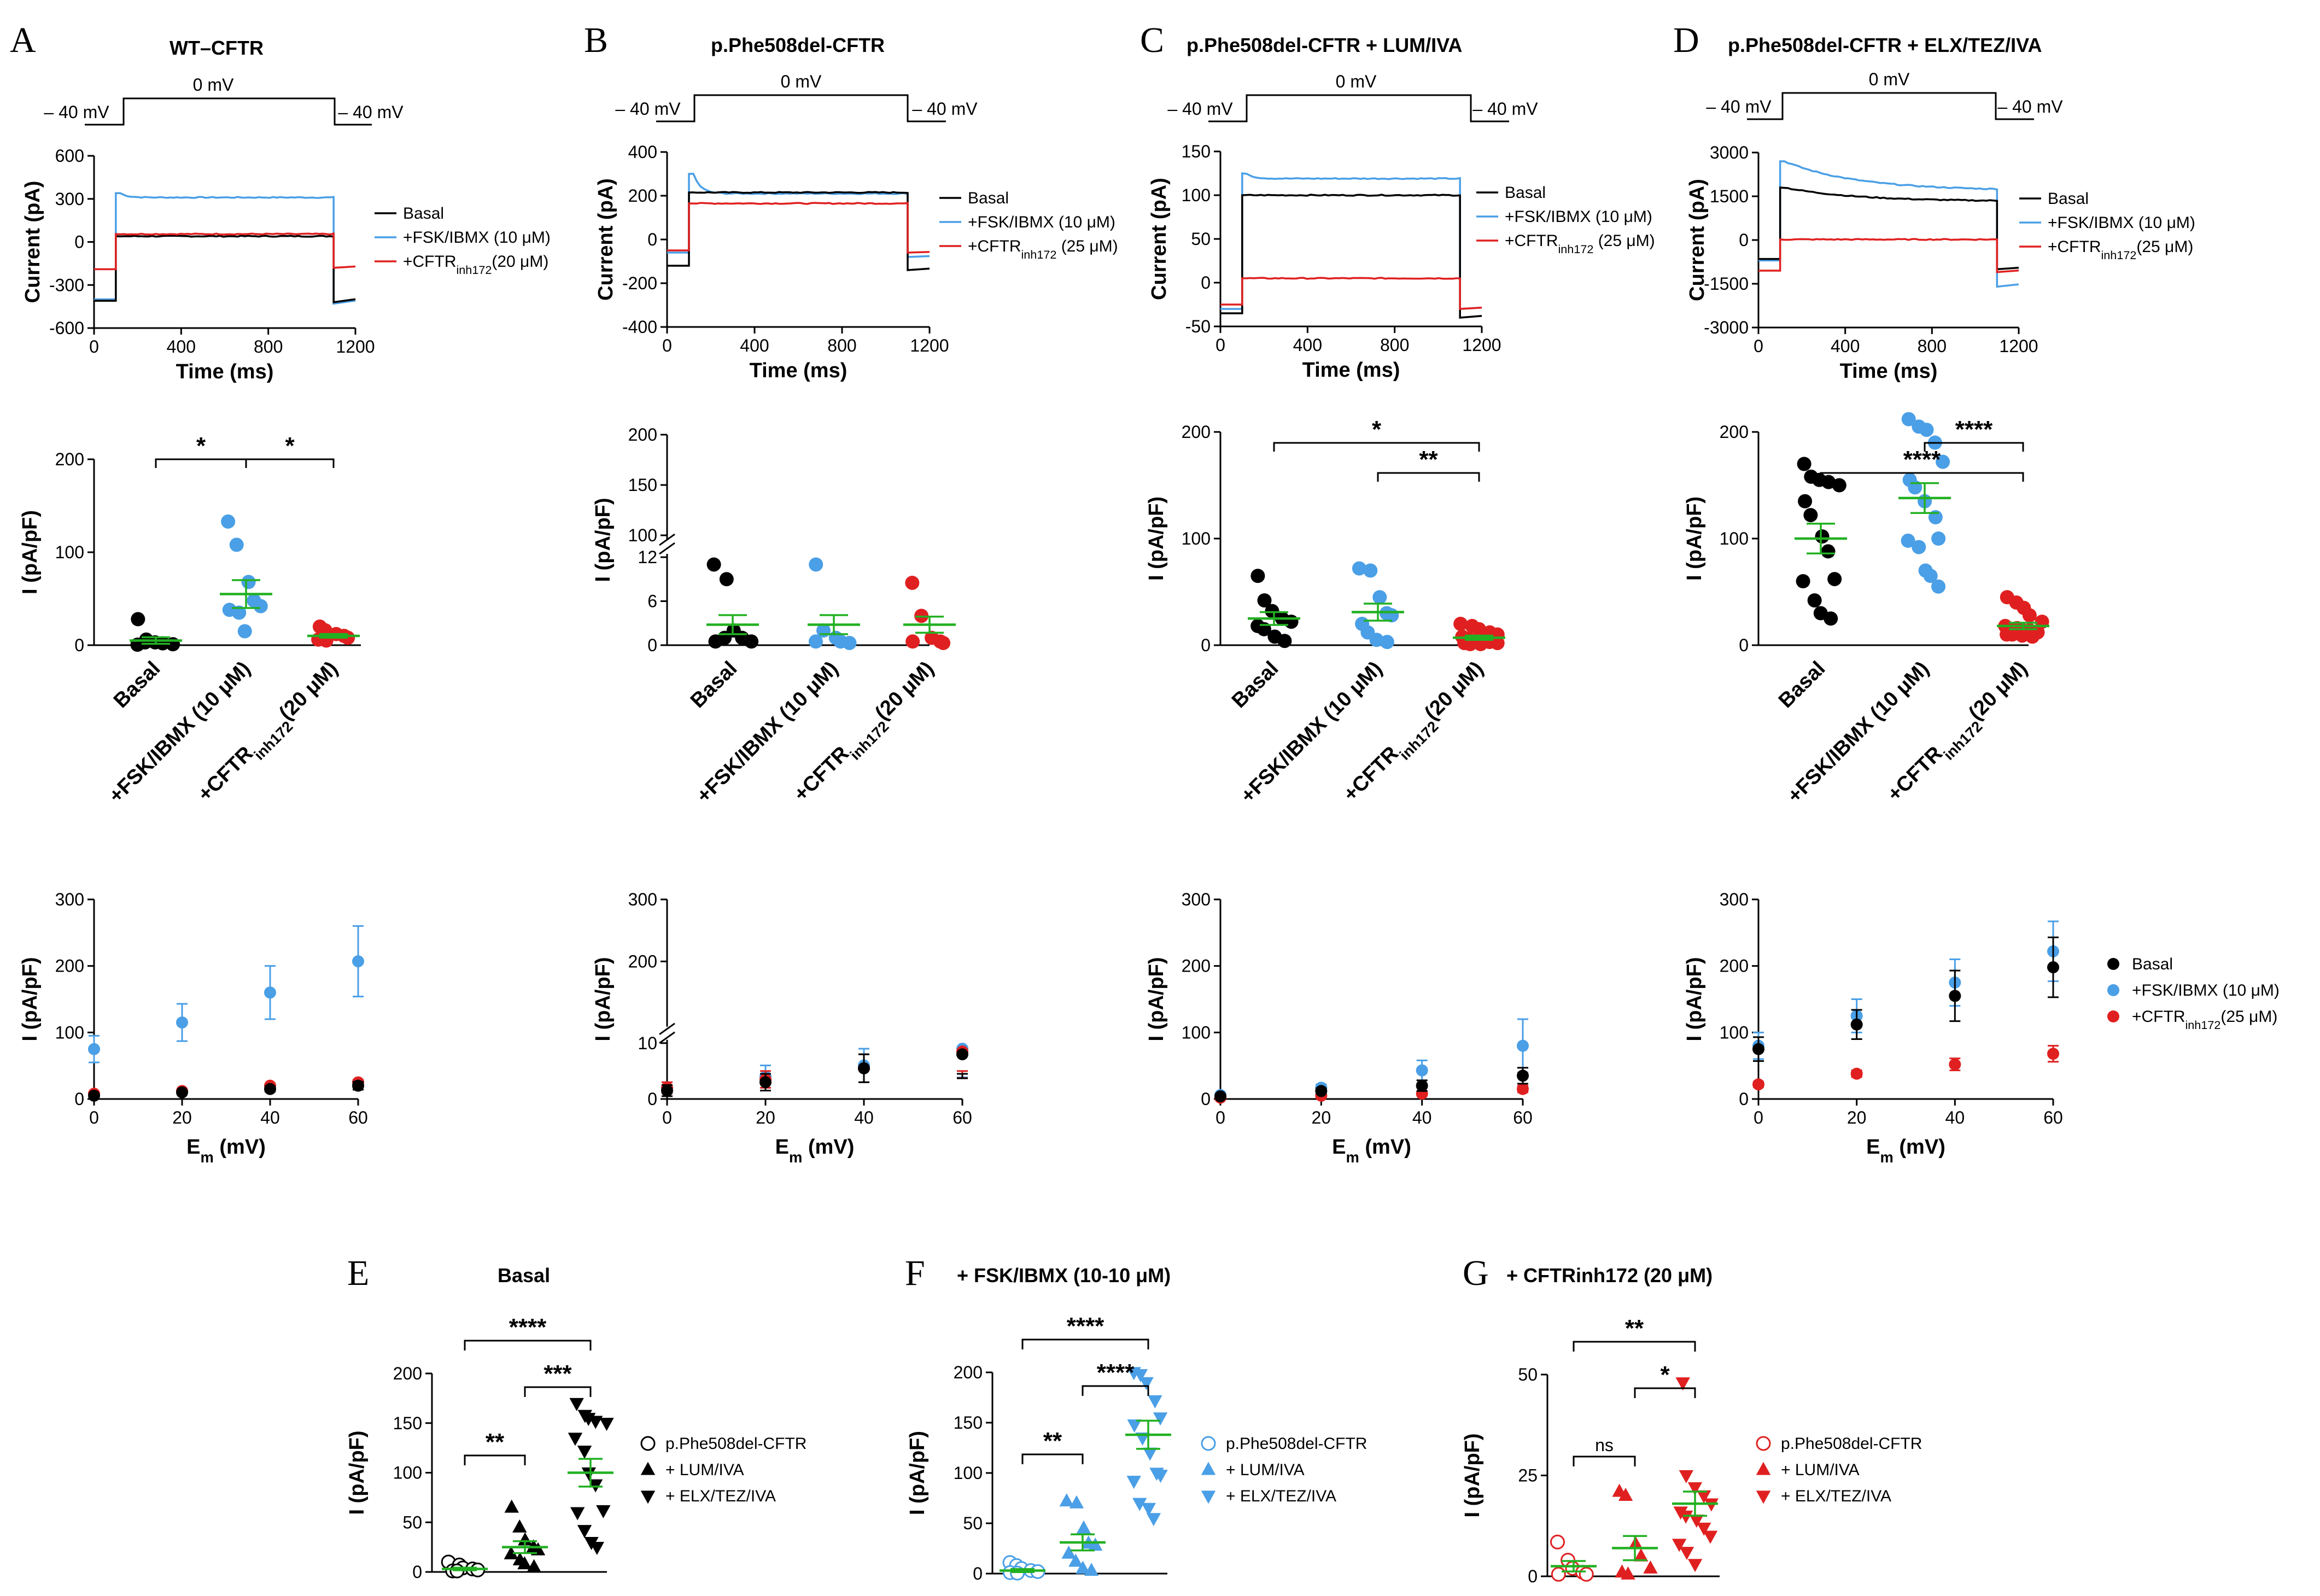 This screenshot has width=2320, height=1596. I want to click on x-tick-label: 40, so click(864, 1117).